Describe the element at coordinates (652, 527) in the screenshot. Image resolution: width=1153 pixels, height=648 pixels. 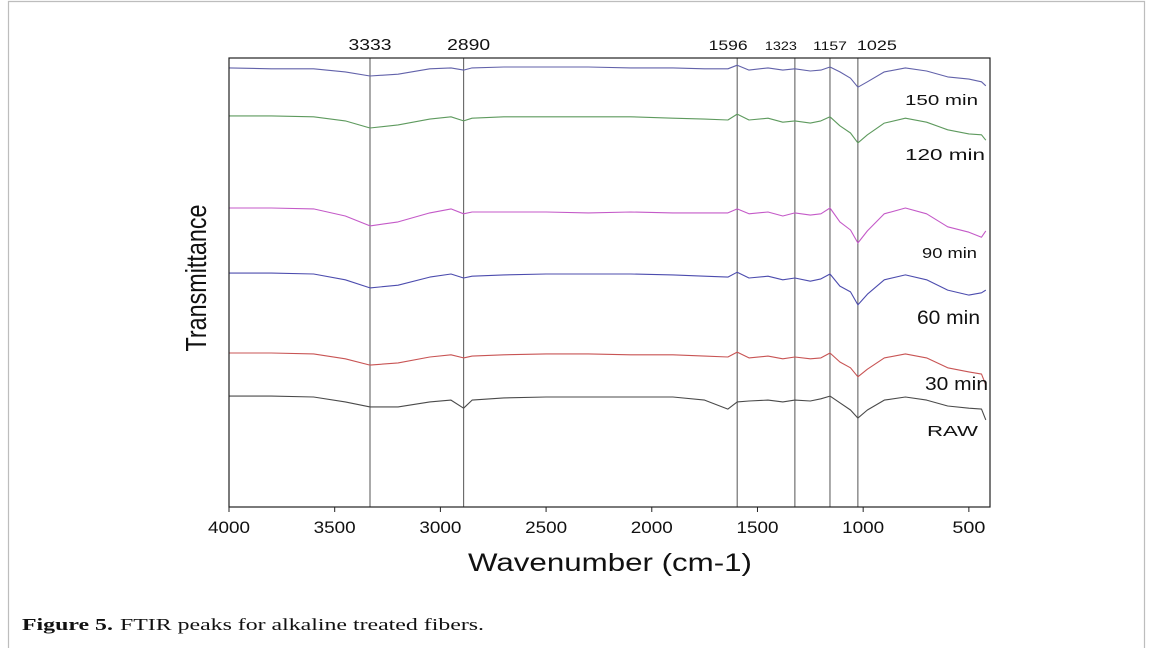
I see `x-tick-label-2000: 2000` at that location.